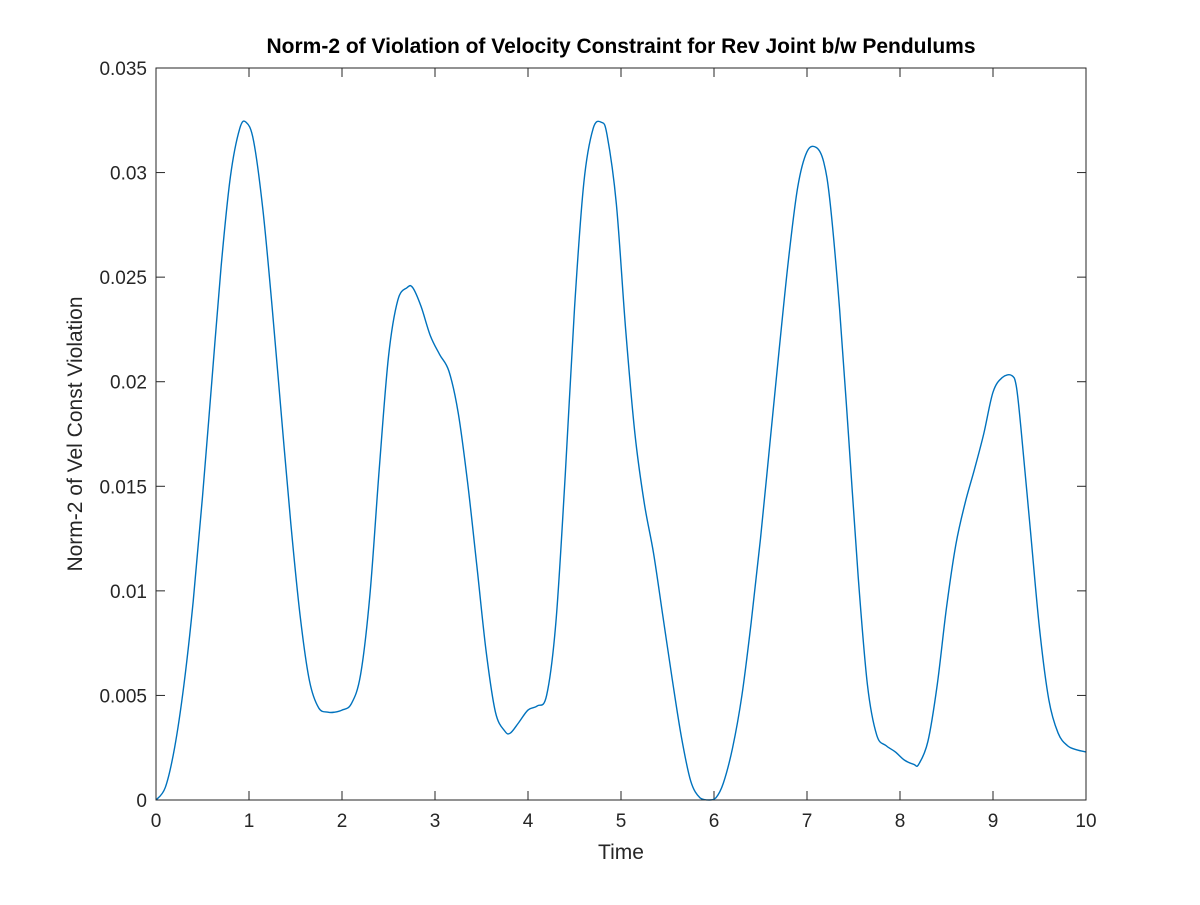 The height and width of the screenshot is (905, 1200). Describe the element at coordinates (807, 821) in the screenshot. I see `x-tick-label: 7` at that location.